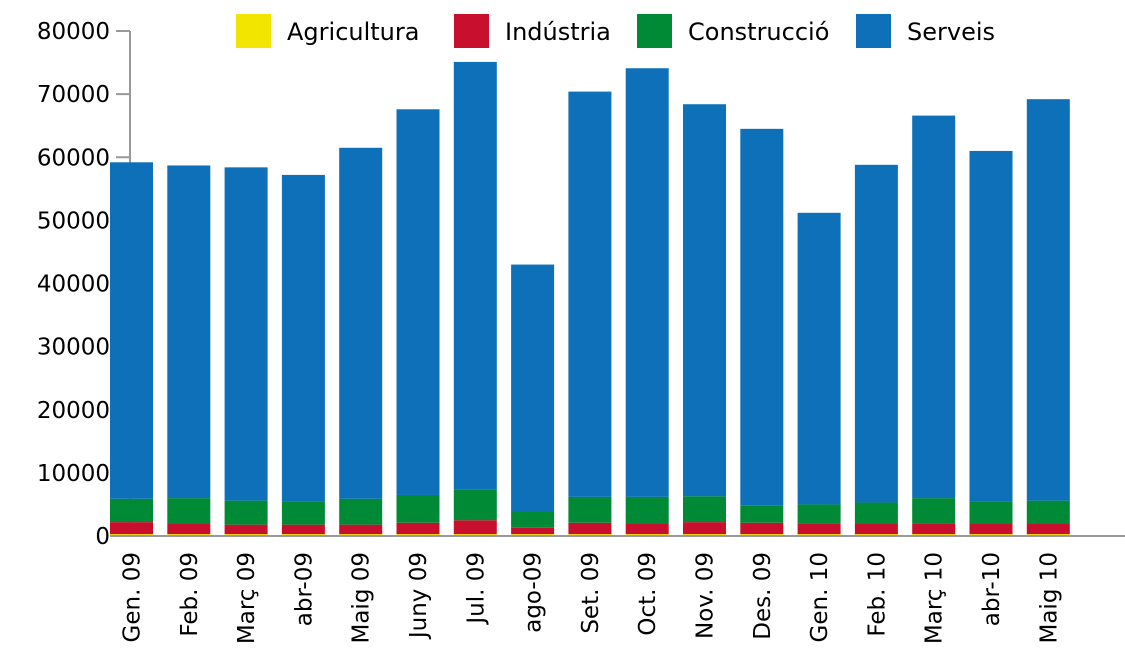 This screenshot has height=657, width=1125. I want to click on x-tick-label: ago-09, so click(534, 592).